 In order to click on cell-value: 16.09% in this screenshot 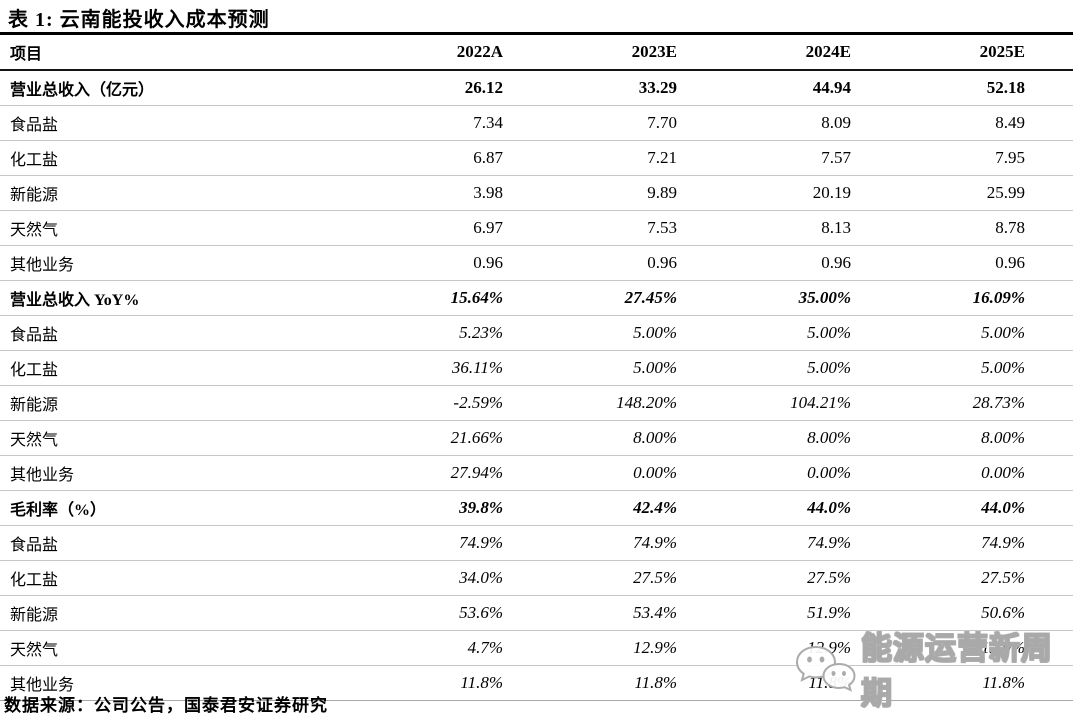, I will do `click(998, 297)`.